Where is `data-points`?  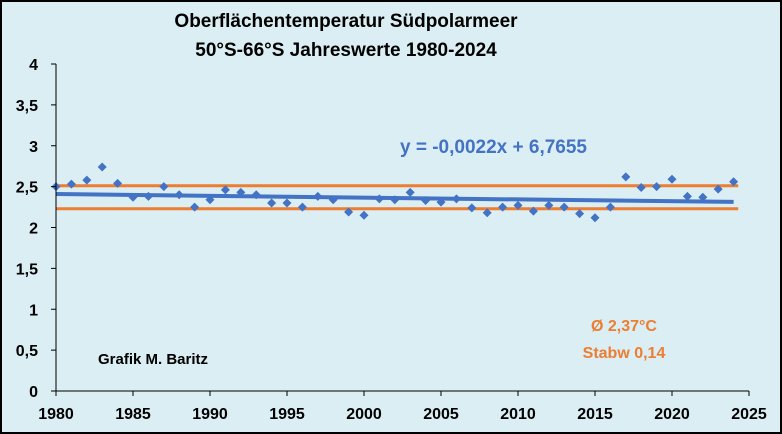
data-points is located at coordinates (395, 192).